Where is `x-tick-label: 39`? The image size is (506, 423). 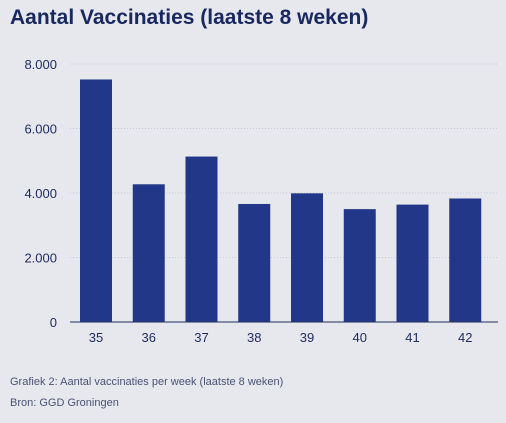 x-tick-label: 39 is located at coordinates (307, 337).